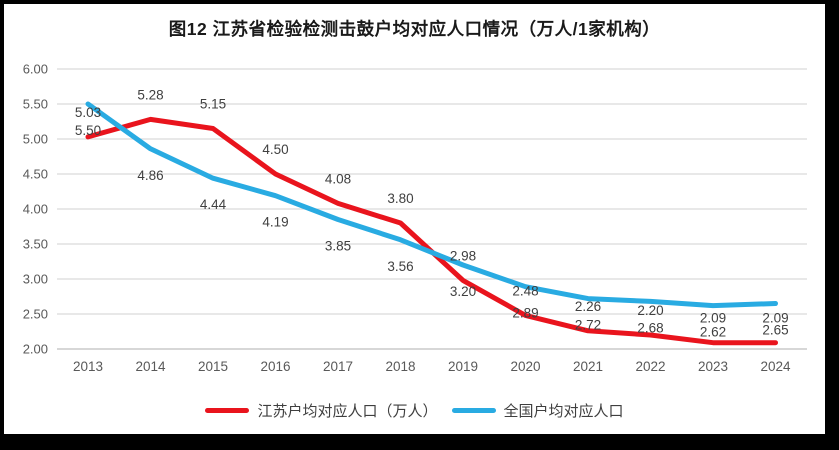 Image resolution: width=839 pixels, height=450 pixels. I want to click on x-axis-tick-label: 2022, so click(650, 366).